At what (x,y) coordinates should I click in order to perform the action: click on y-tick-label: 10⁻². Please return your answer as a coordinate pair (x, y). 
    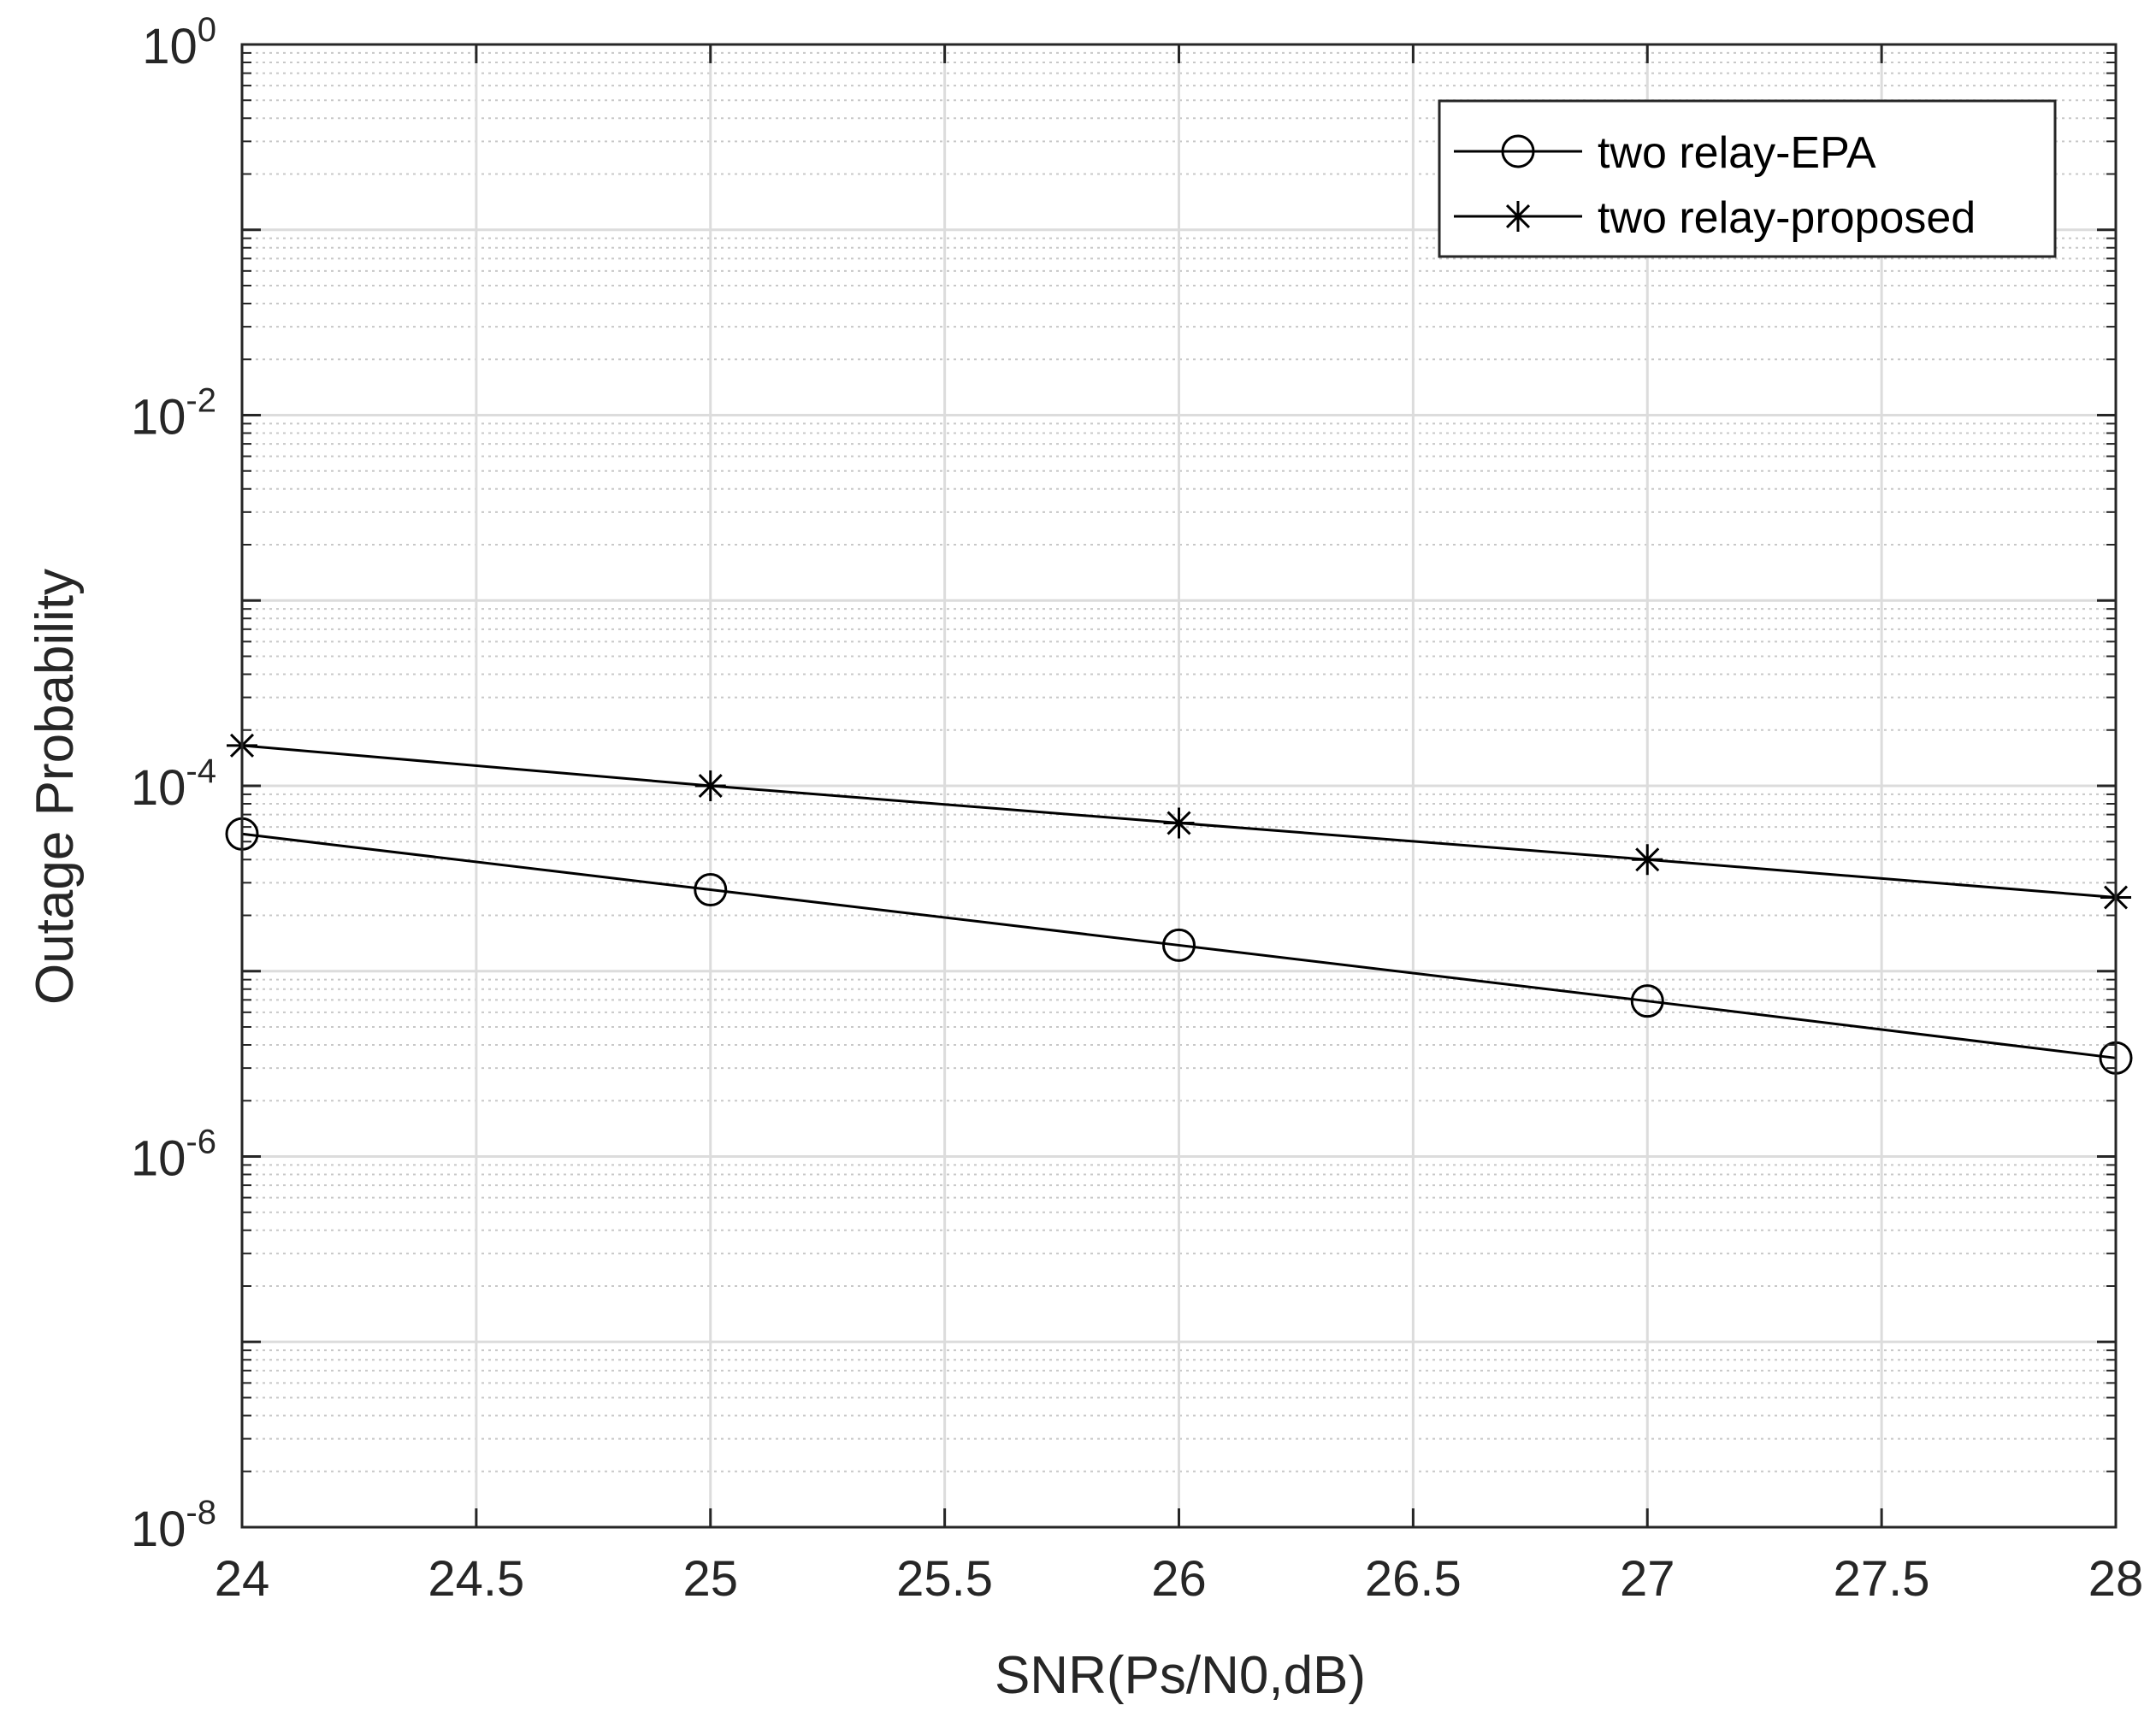
    Looking at the image, I should click on (173, 414).